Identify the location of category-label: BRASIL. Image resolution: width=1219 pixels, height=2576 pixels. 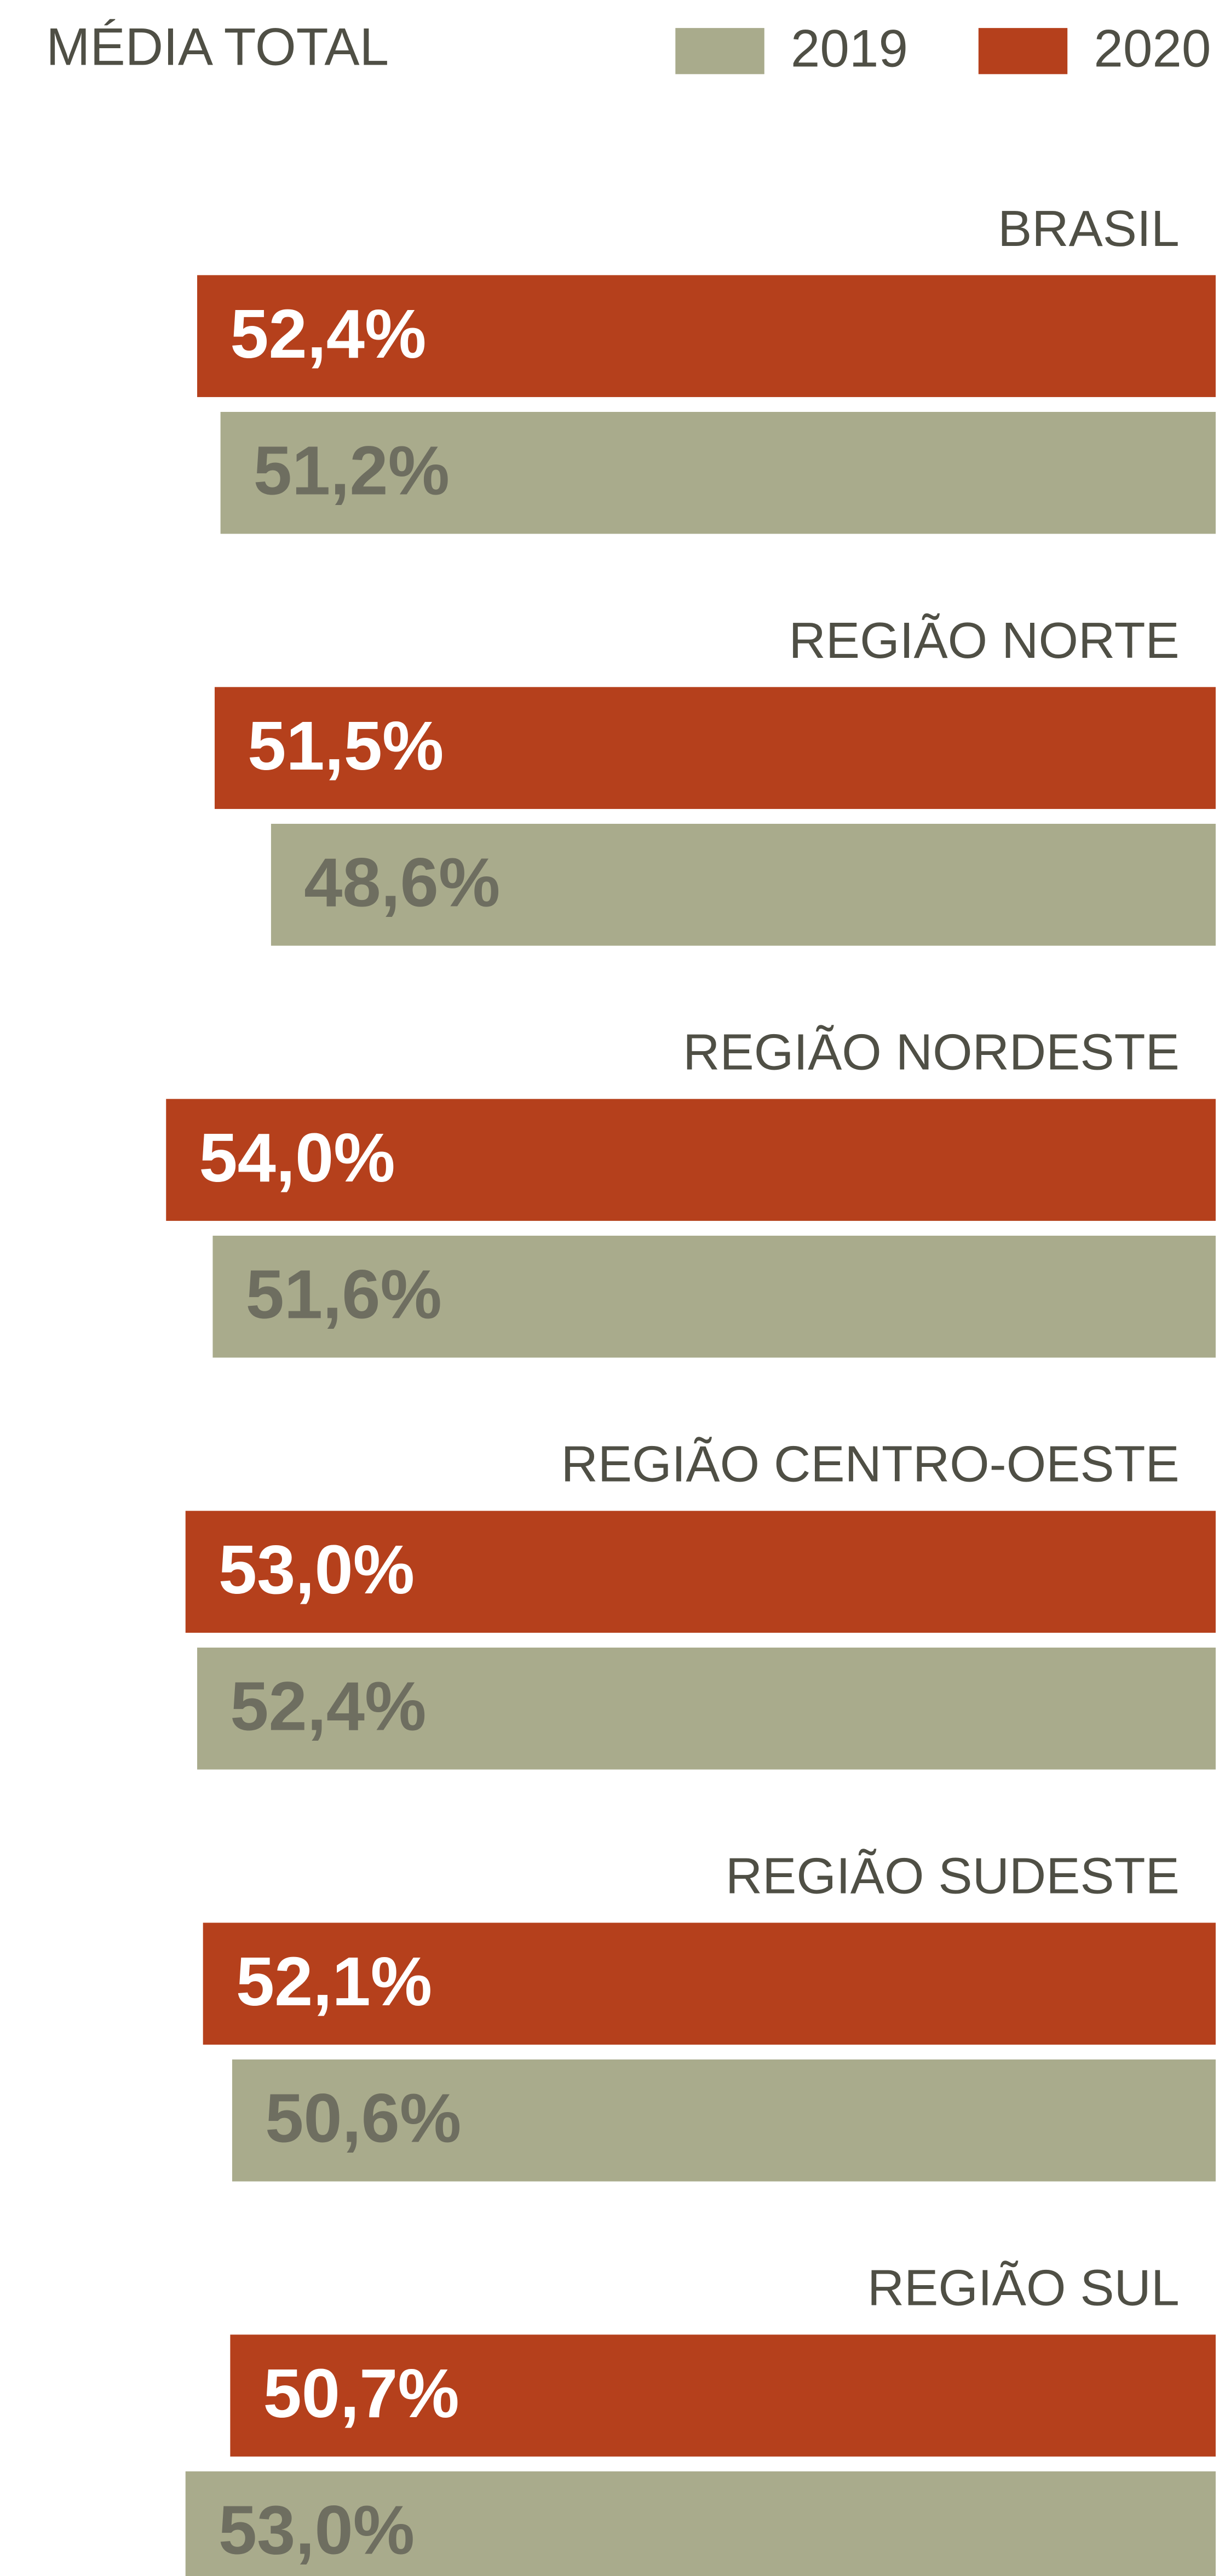
(1089, 229).